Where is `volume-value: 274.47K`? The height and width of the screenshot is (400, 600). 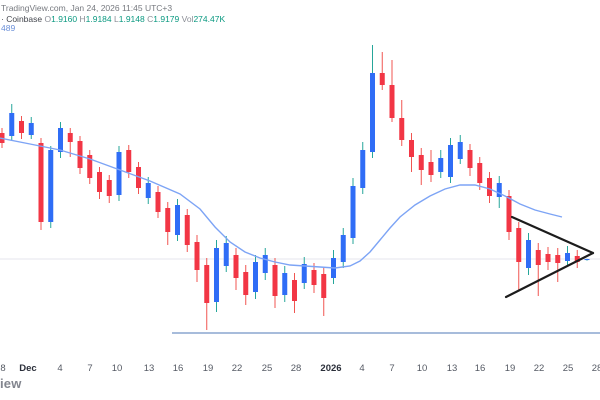
volume-value: 274.47K is located at coordinates (209, 19).